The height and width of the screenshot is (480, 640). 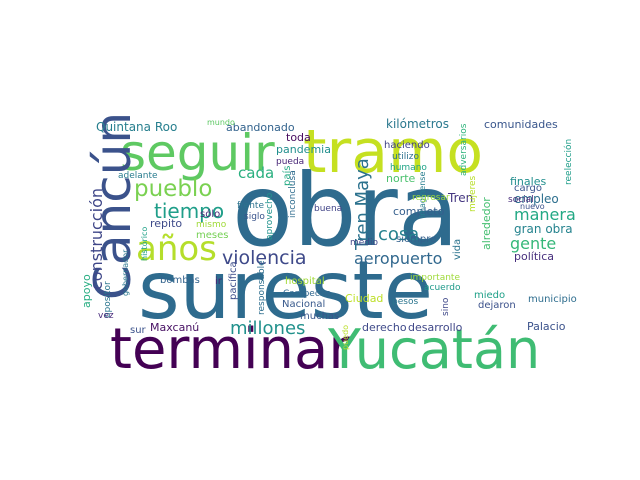 What do you see at coordinates (298, 137) in the screenshot?
I see `word-24: toda` at bounding box center [298, 137].